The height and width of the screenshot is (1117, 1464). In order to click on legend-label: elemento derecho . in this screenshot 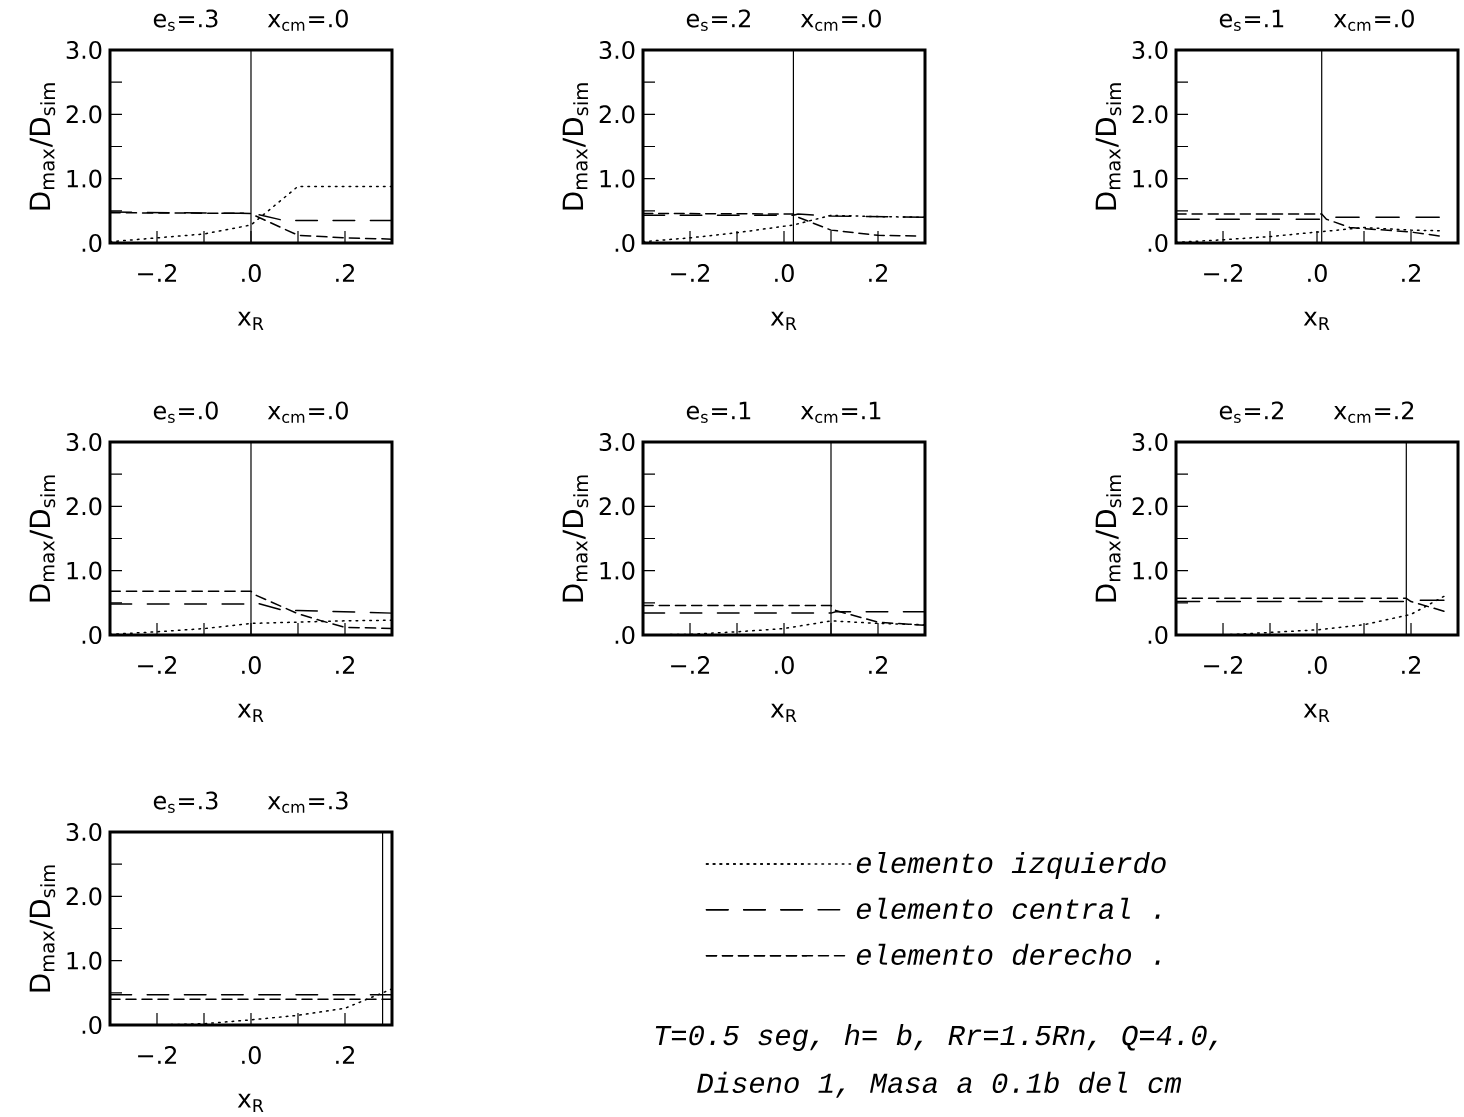, I will do `click(1008, 954)`.